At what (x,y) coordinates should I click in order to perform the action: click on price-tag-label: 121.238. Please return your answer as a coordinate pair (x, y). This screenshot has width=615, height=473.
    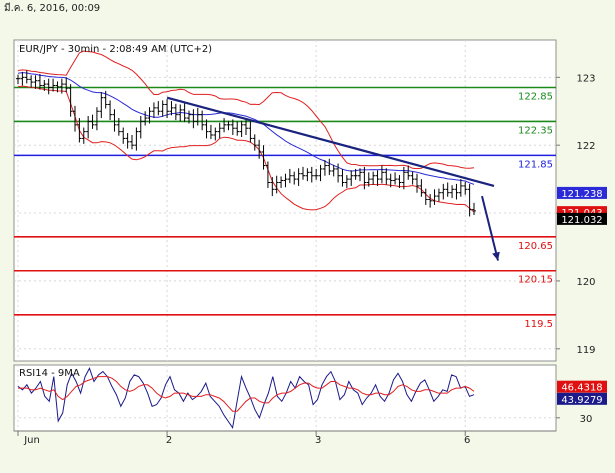
    Looking at the image, I should click on (581, 194).